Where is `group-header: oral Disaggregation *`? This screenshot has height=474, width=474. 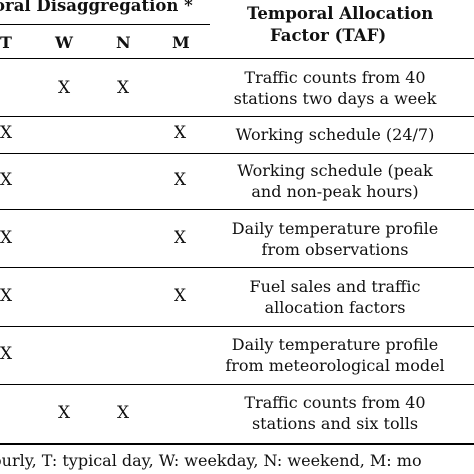
group-header: oral Disaggregation * is located at coordinates (96, 7).